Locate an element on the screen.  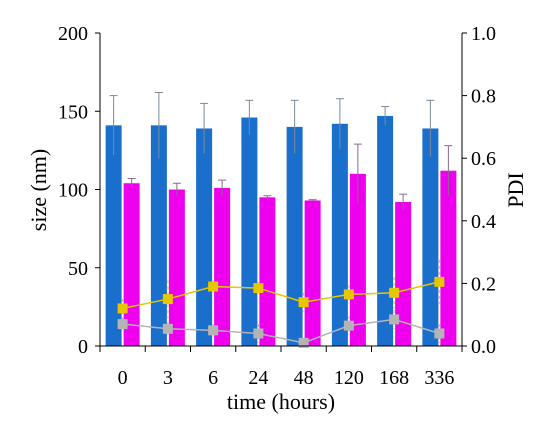
lines-layer is located at coordinates (281, 303).